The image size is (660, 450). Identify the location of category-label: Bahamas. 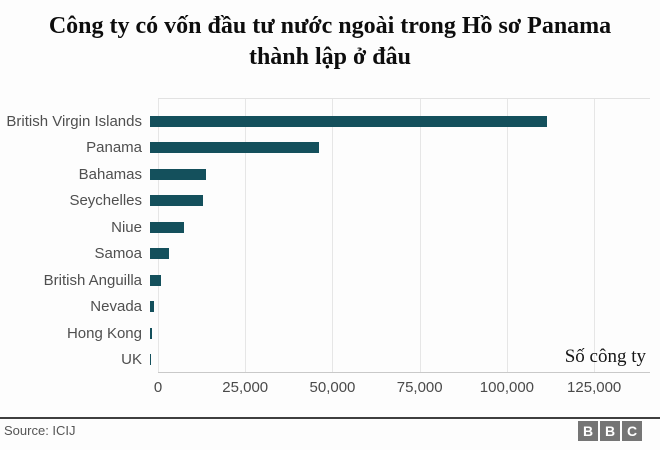
(110, 174).